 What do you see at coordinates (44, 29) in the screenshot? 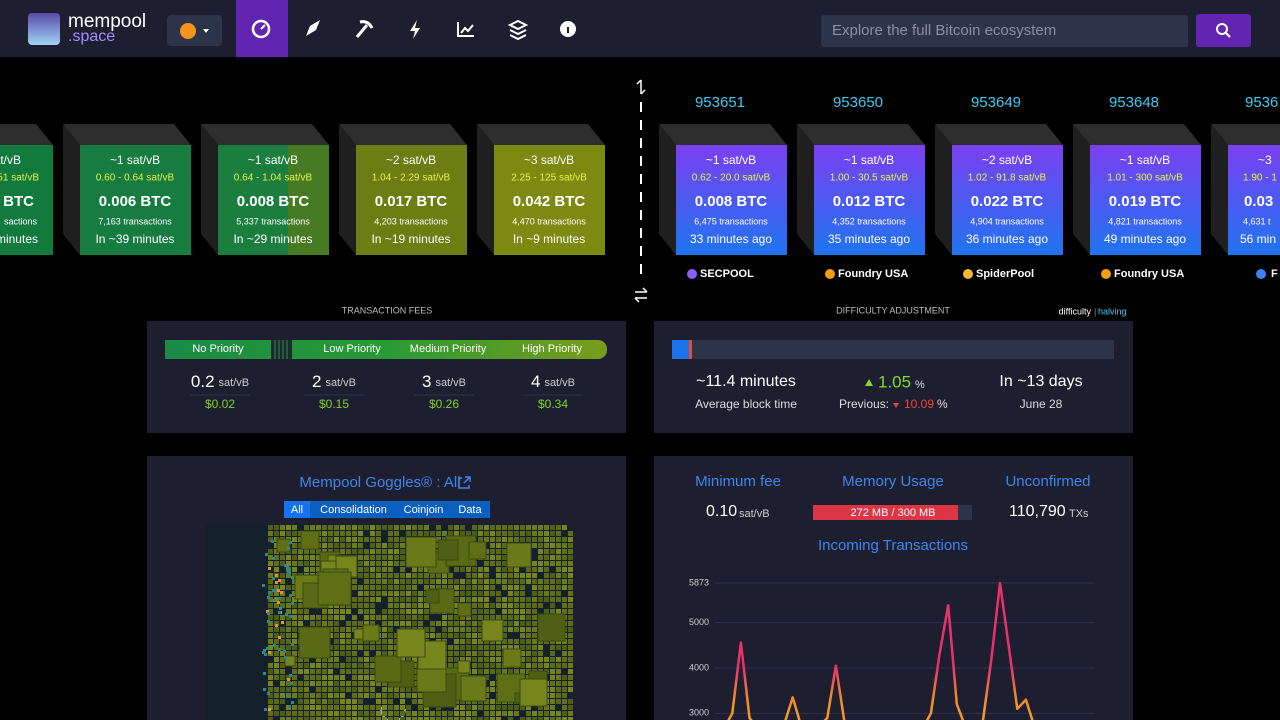
I see `logo-icon` at bounding box center [44, 29].